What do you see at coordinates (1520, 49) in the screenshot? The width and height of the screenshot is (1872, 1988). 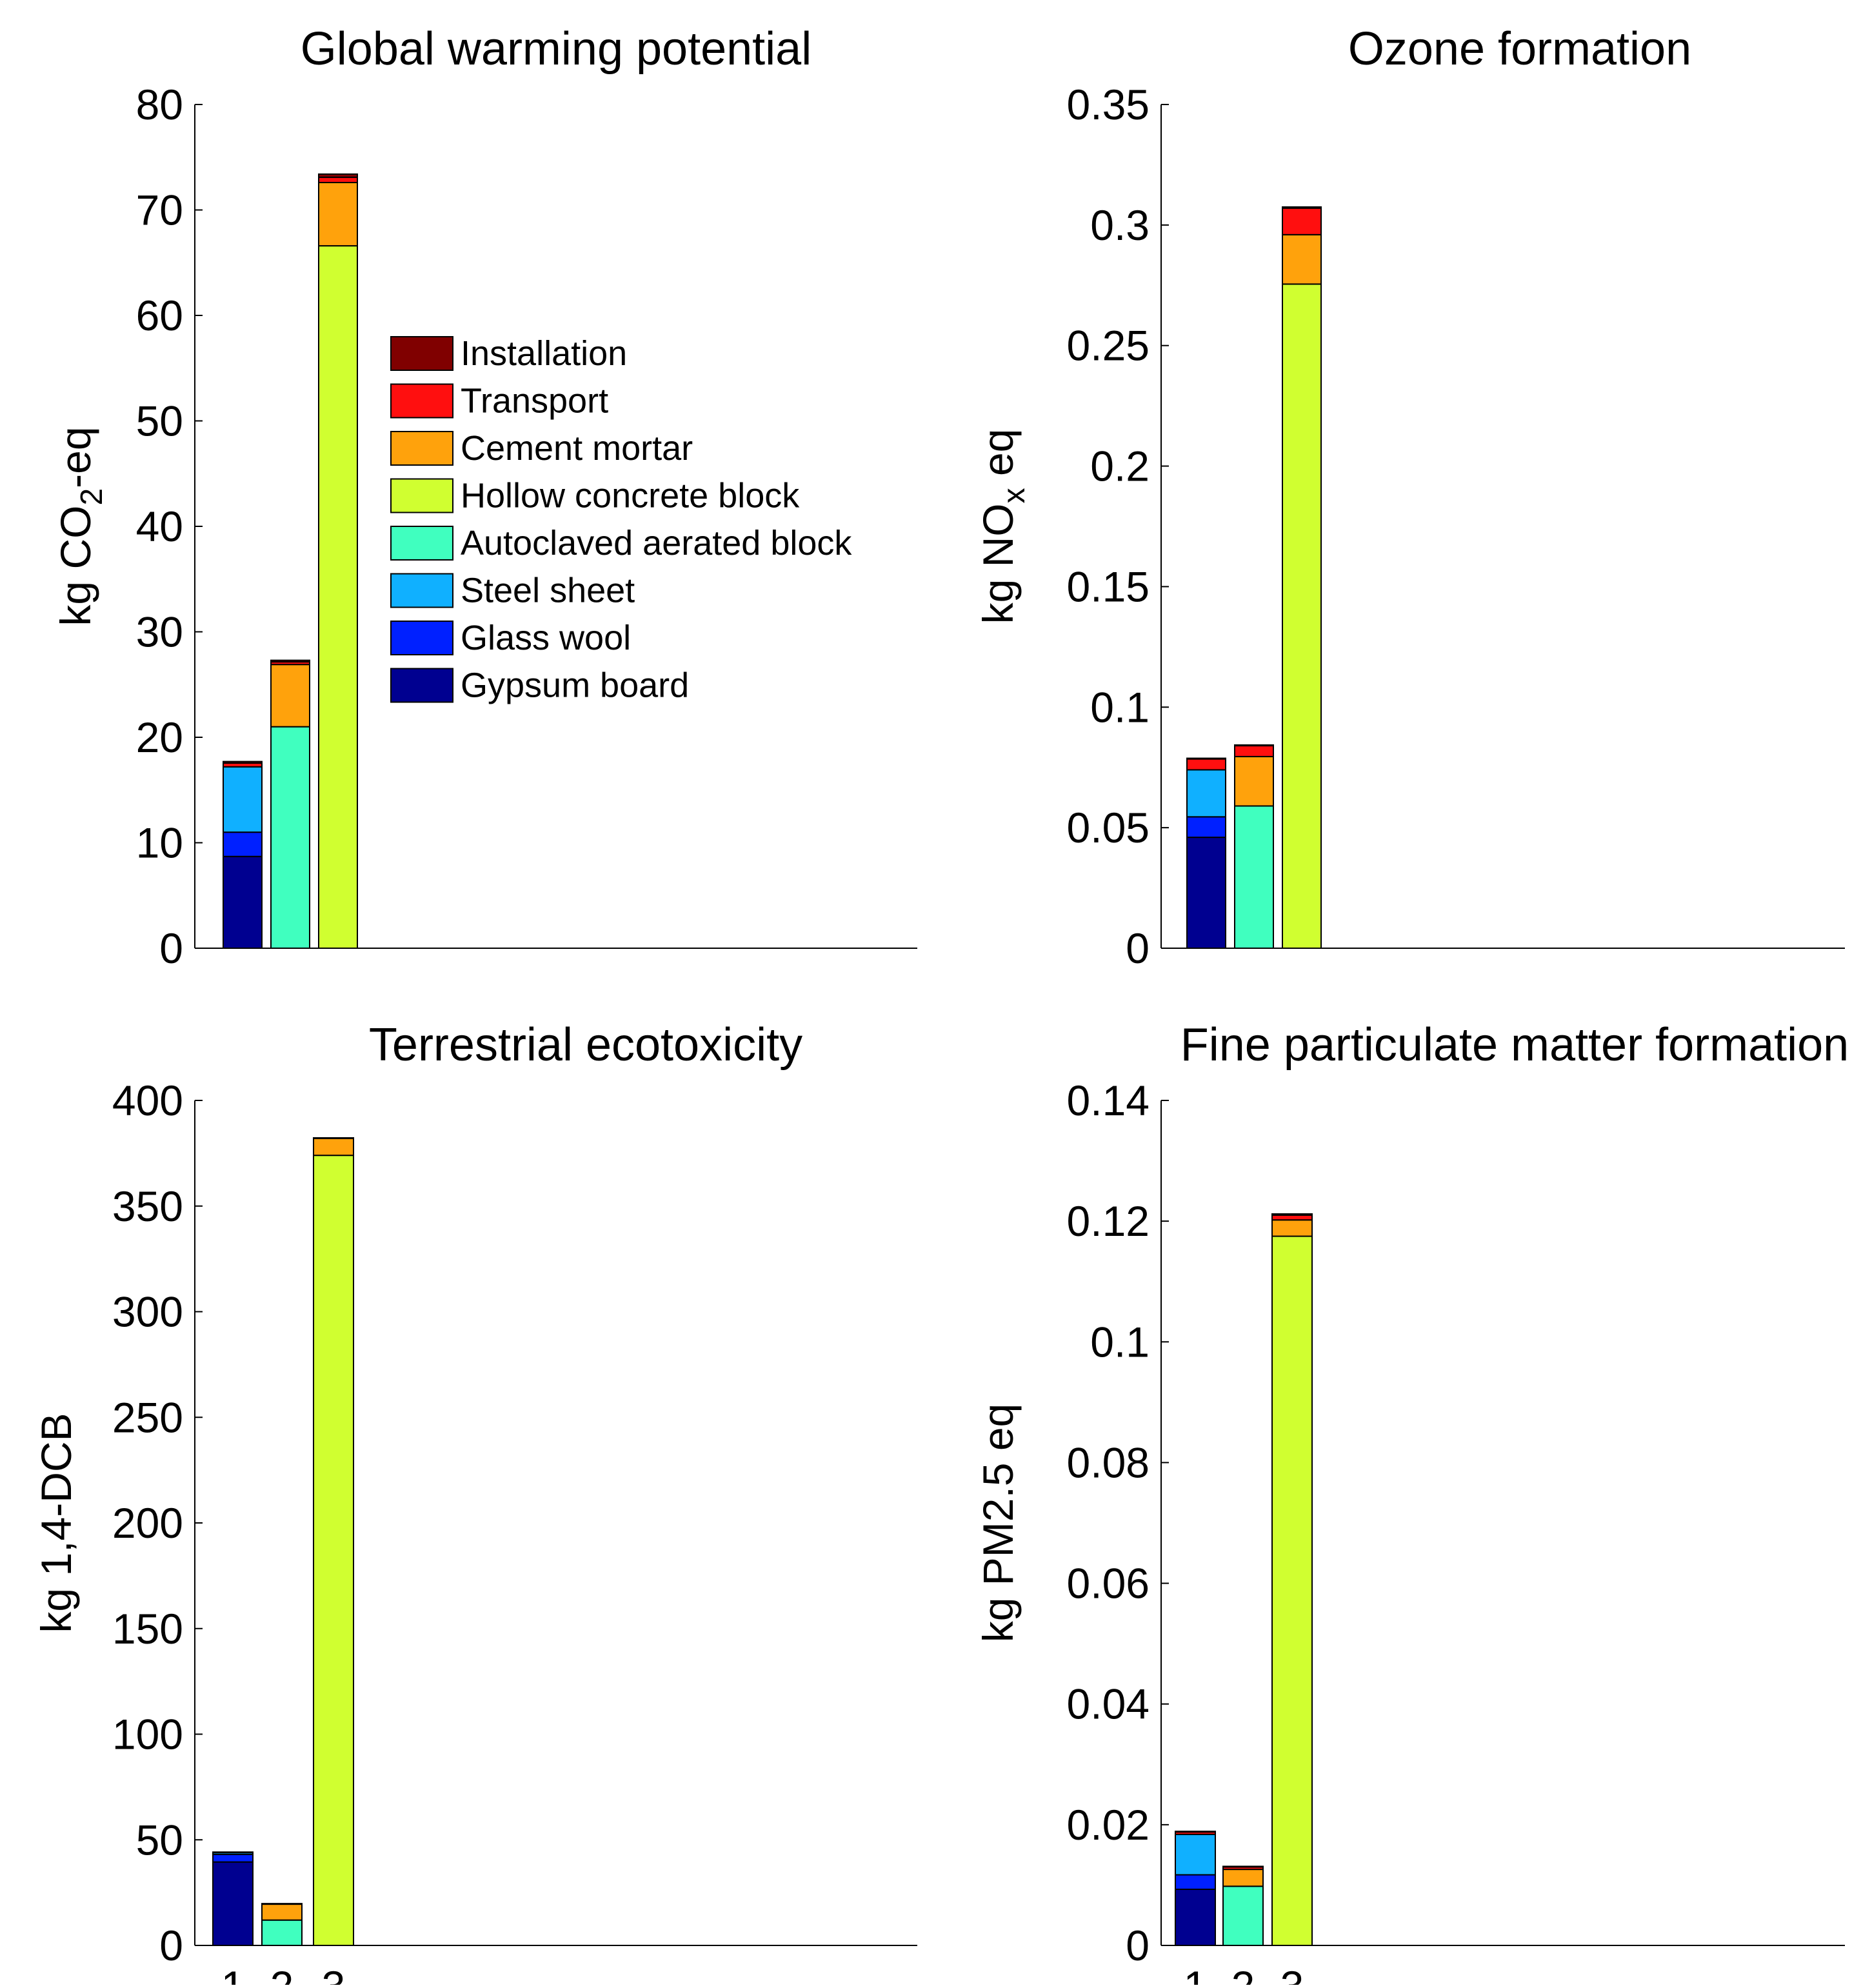 I see `chart-title: Ozone formation` at bounding box center [1520, 49].